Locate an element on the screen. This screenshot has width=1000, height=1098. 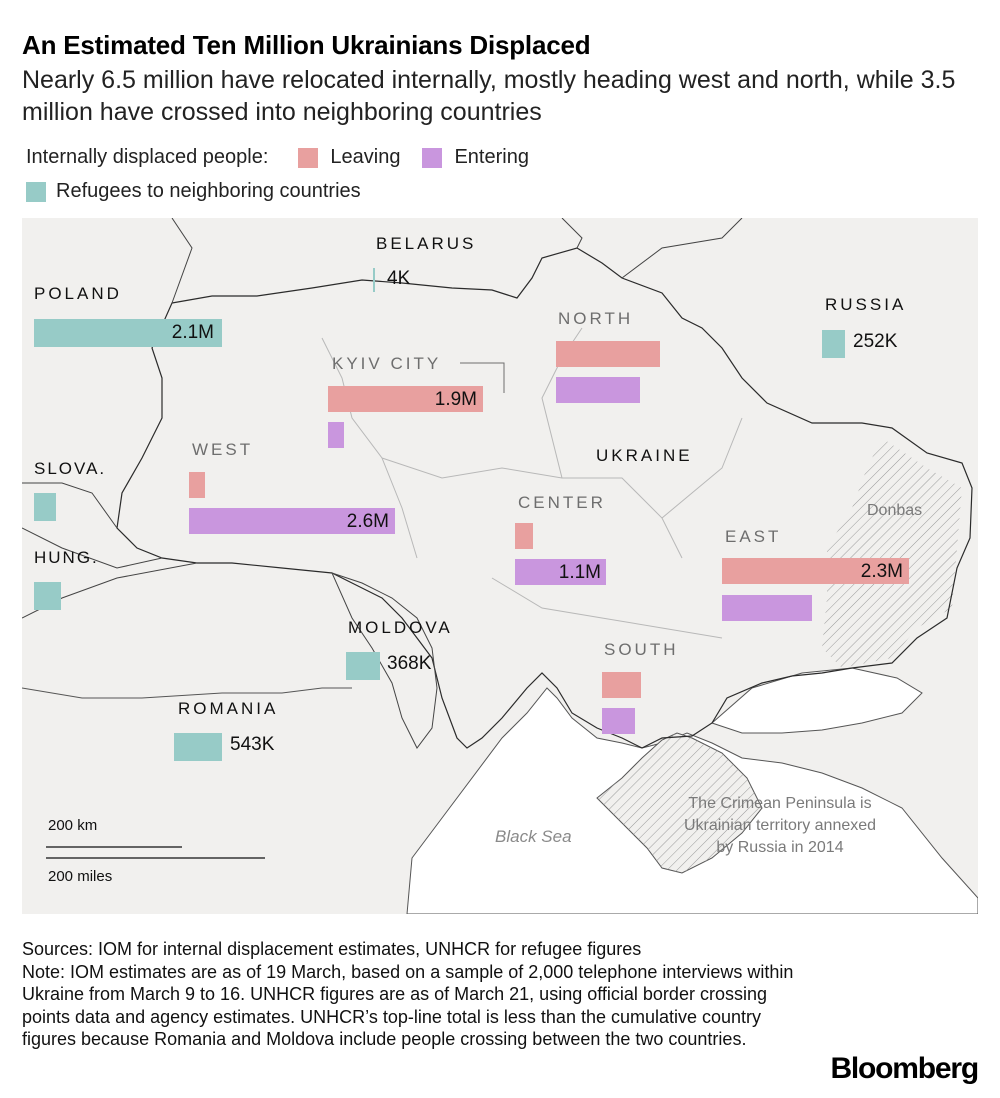
bar-entering-center is located at coordinates (560, 572).